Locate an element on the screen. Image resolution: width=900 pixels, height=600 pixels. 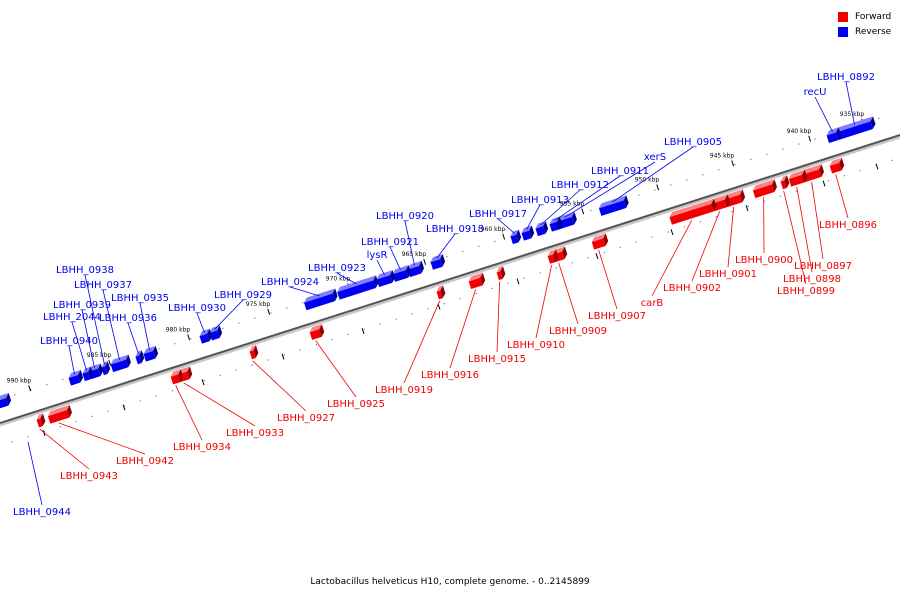
gene-label-lbhh-0918: LBHH_0918 is located at coordinates (455, 229).